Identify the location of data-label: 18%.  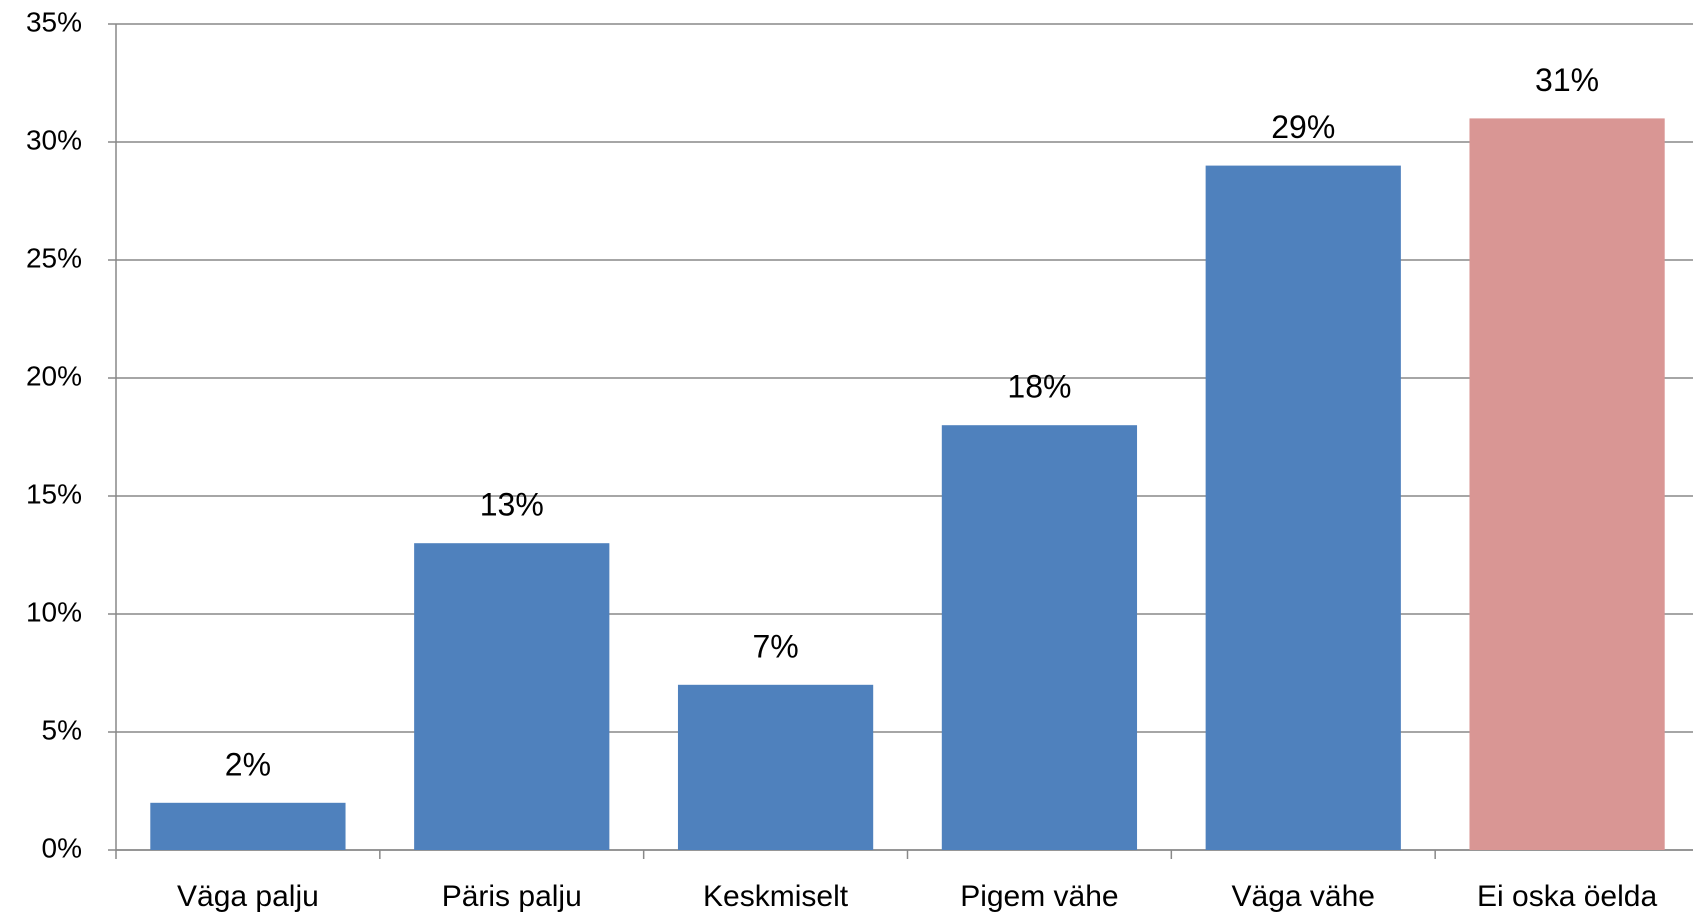
(1039, 387).